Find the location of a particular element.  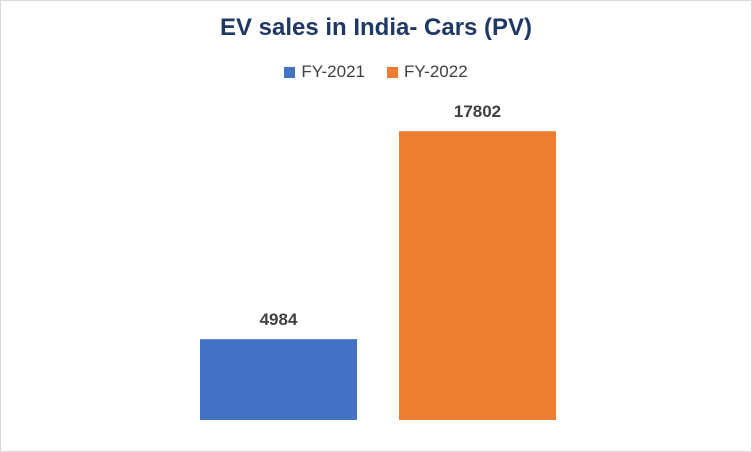

legend-label-fy2021: FY-2021 is located at coordinates (333, 71).